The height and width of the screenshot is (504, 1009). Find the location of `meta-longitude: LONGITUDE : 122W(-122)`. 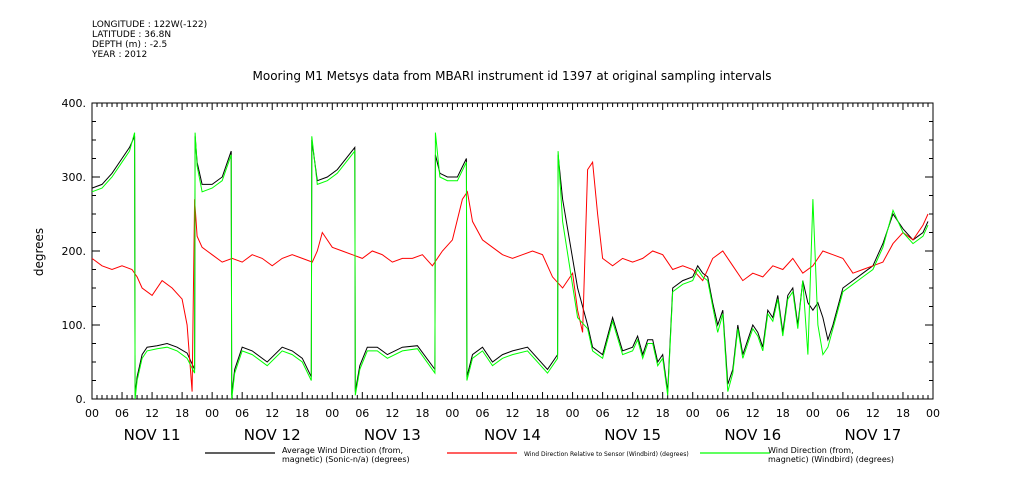

meta-longitude: LONGITUDE : 122W(-122) is located at coordinates (150, 25).